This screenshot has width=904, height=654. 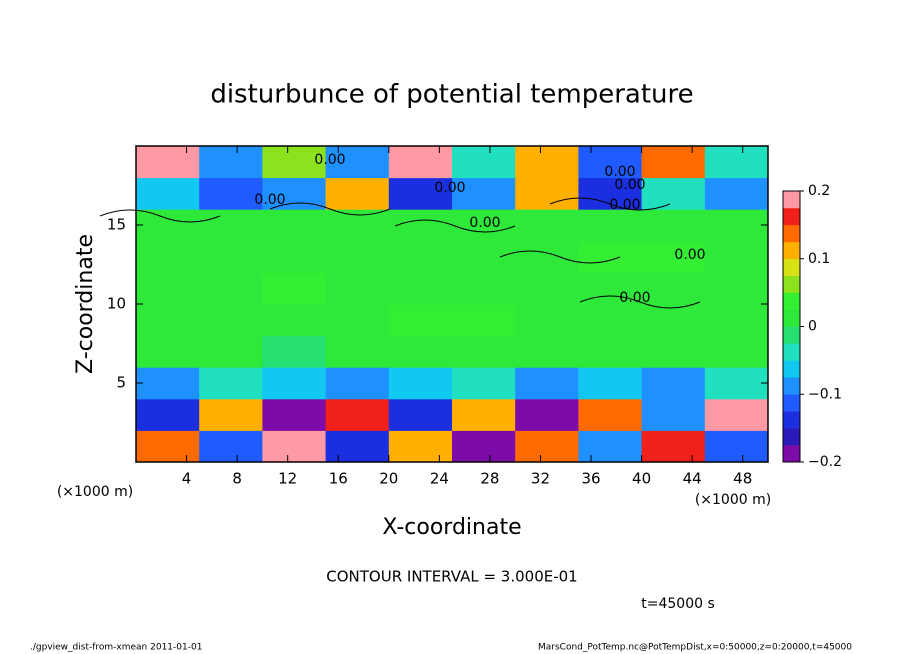 What do you see at coordinates (451, 95) in the screenshot?
I see `chart-title: disturbunce of potential temperature` at bounding box center [451, 95].